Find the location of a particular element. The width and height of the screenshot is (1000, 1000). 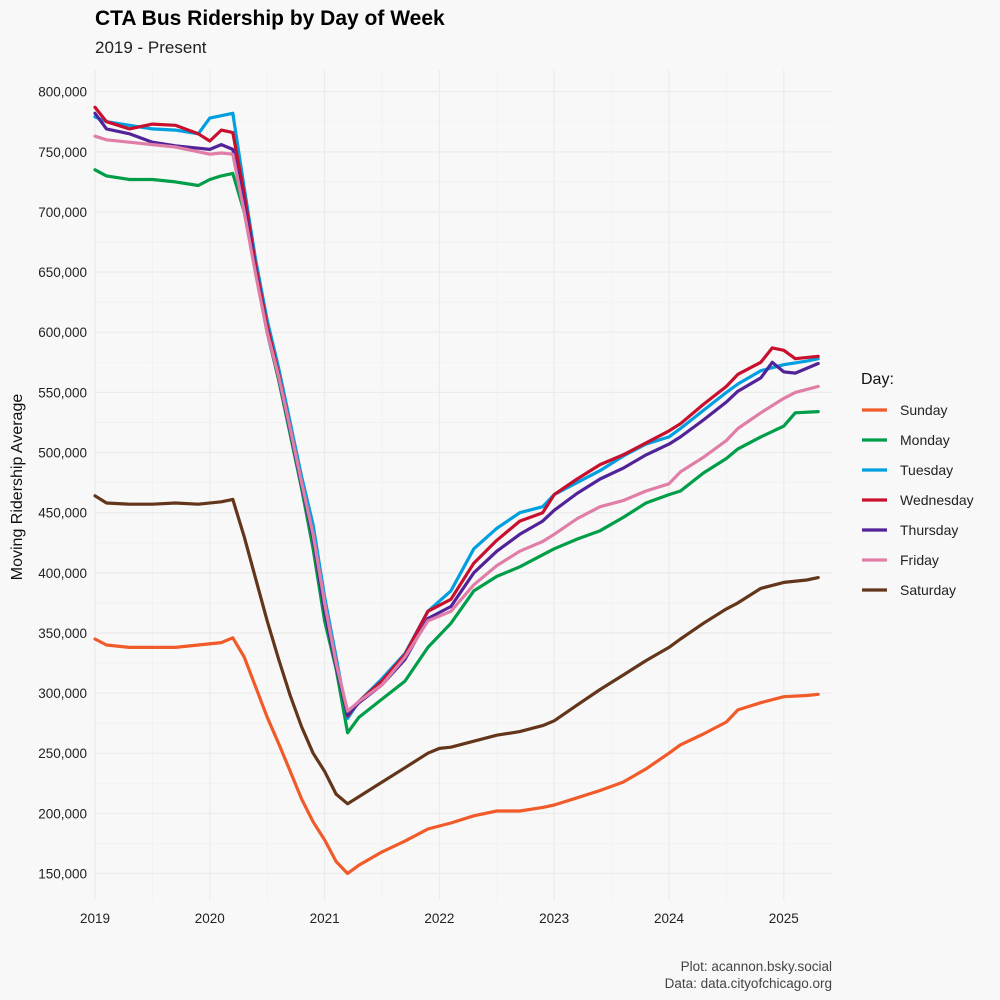

y-tick-label: 350,000 is located at coordinates (62, 633).